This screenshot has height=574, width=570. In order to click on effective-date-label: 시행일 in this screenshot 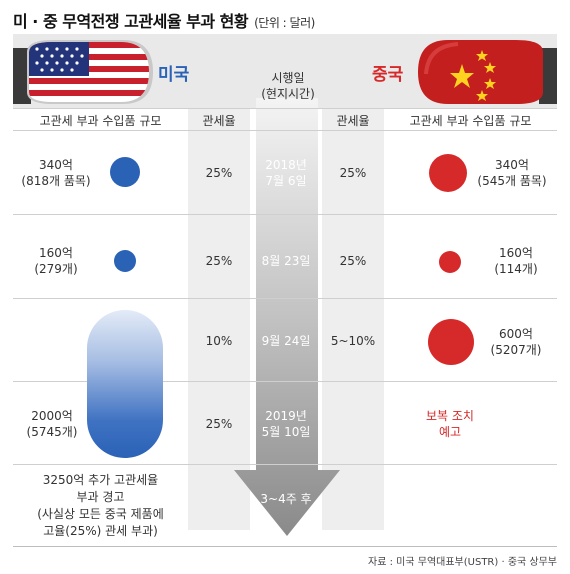, I will do `click(288, 78)`.